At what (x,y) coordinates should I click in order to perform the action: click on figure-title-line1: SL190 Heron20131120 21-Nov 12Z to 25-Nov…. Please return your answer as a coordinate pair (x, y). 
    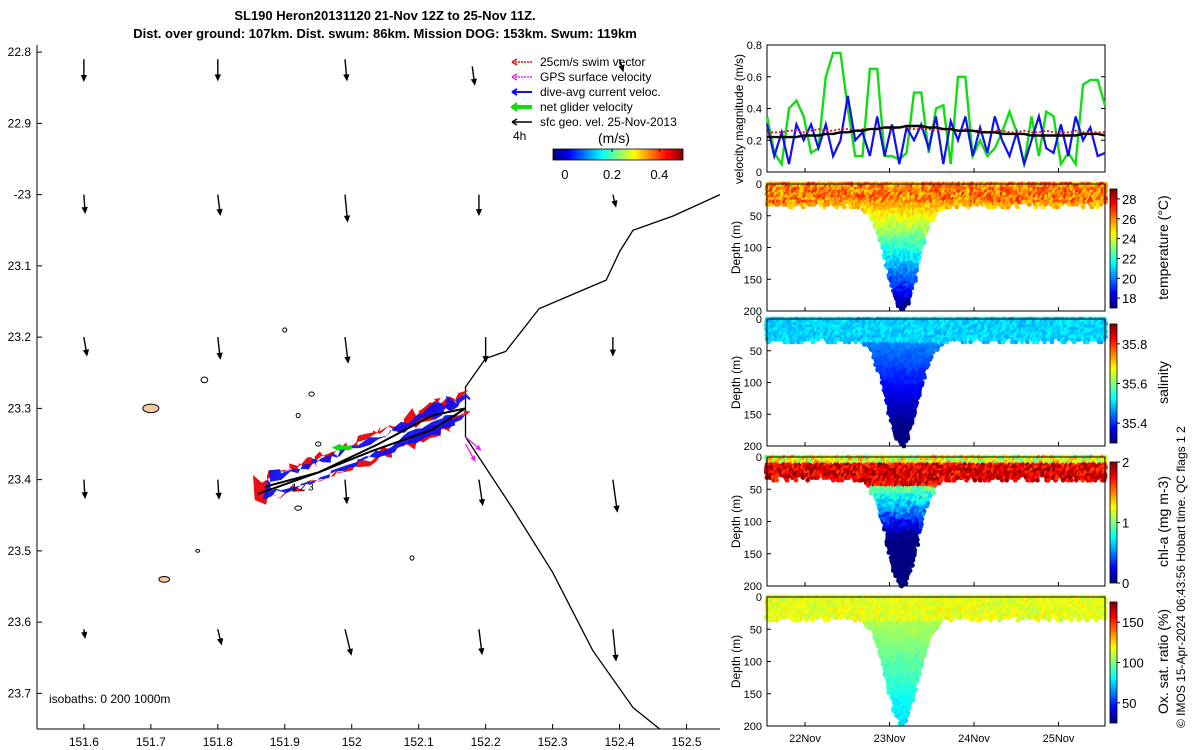
    Looking at the image, I should click on (385, 15).